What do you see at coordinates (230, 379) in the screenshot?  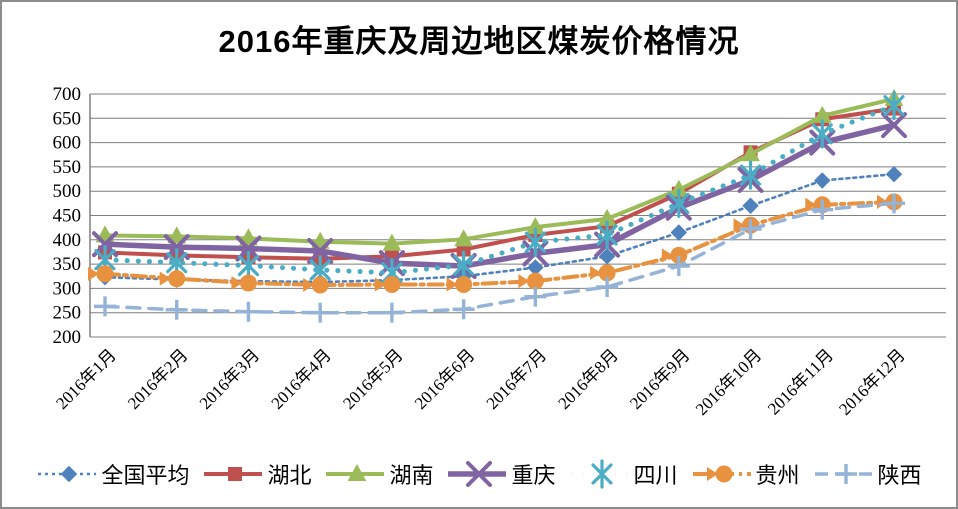 I see `x-axis-tick-label: 2016年3月` at bounding box center [230, 379].